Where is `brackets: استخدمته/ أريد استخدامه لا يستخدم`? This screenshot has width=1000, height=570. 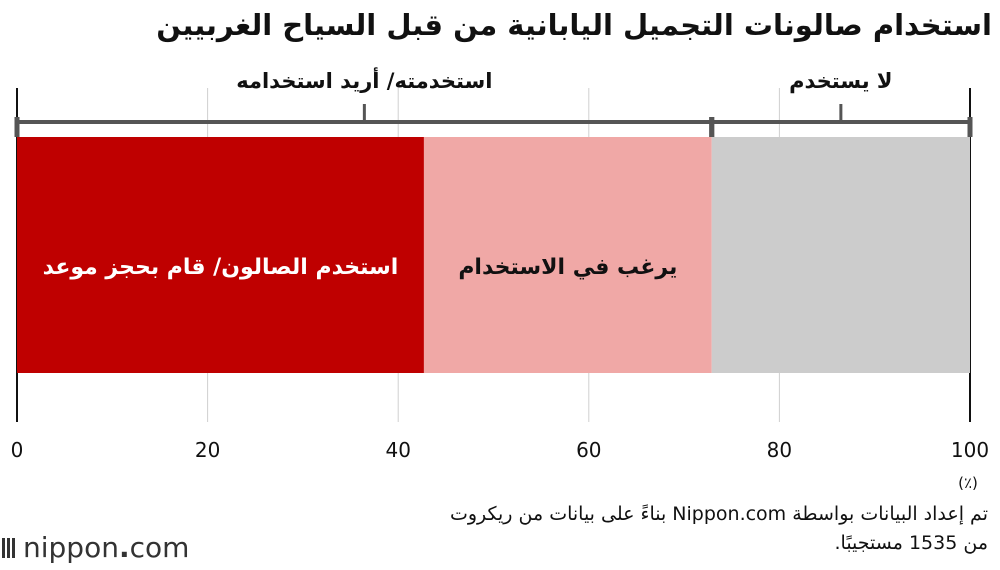
brackets: استخدمته/ أريد استخدامه لا يستخدم is located at coordinates (493, 101).